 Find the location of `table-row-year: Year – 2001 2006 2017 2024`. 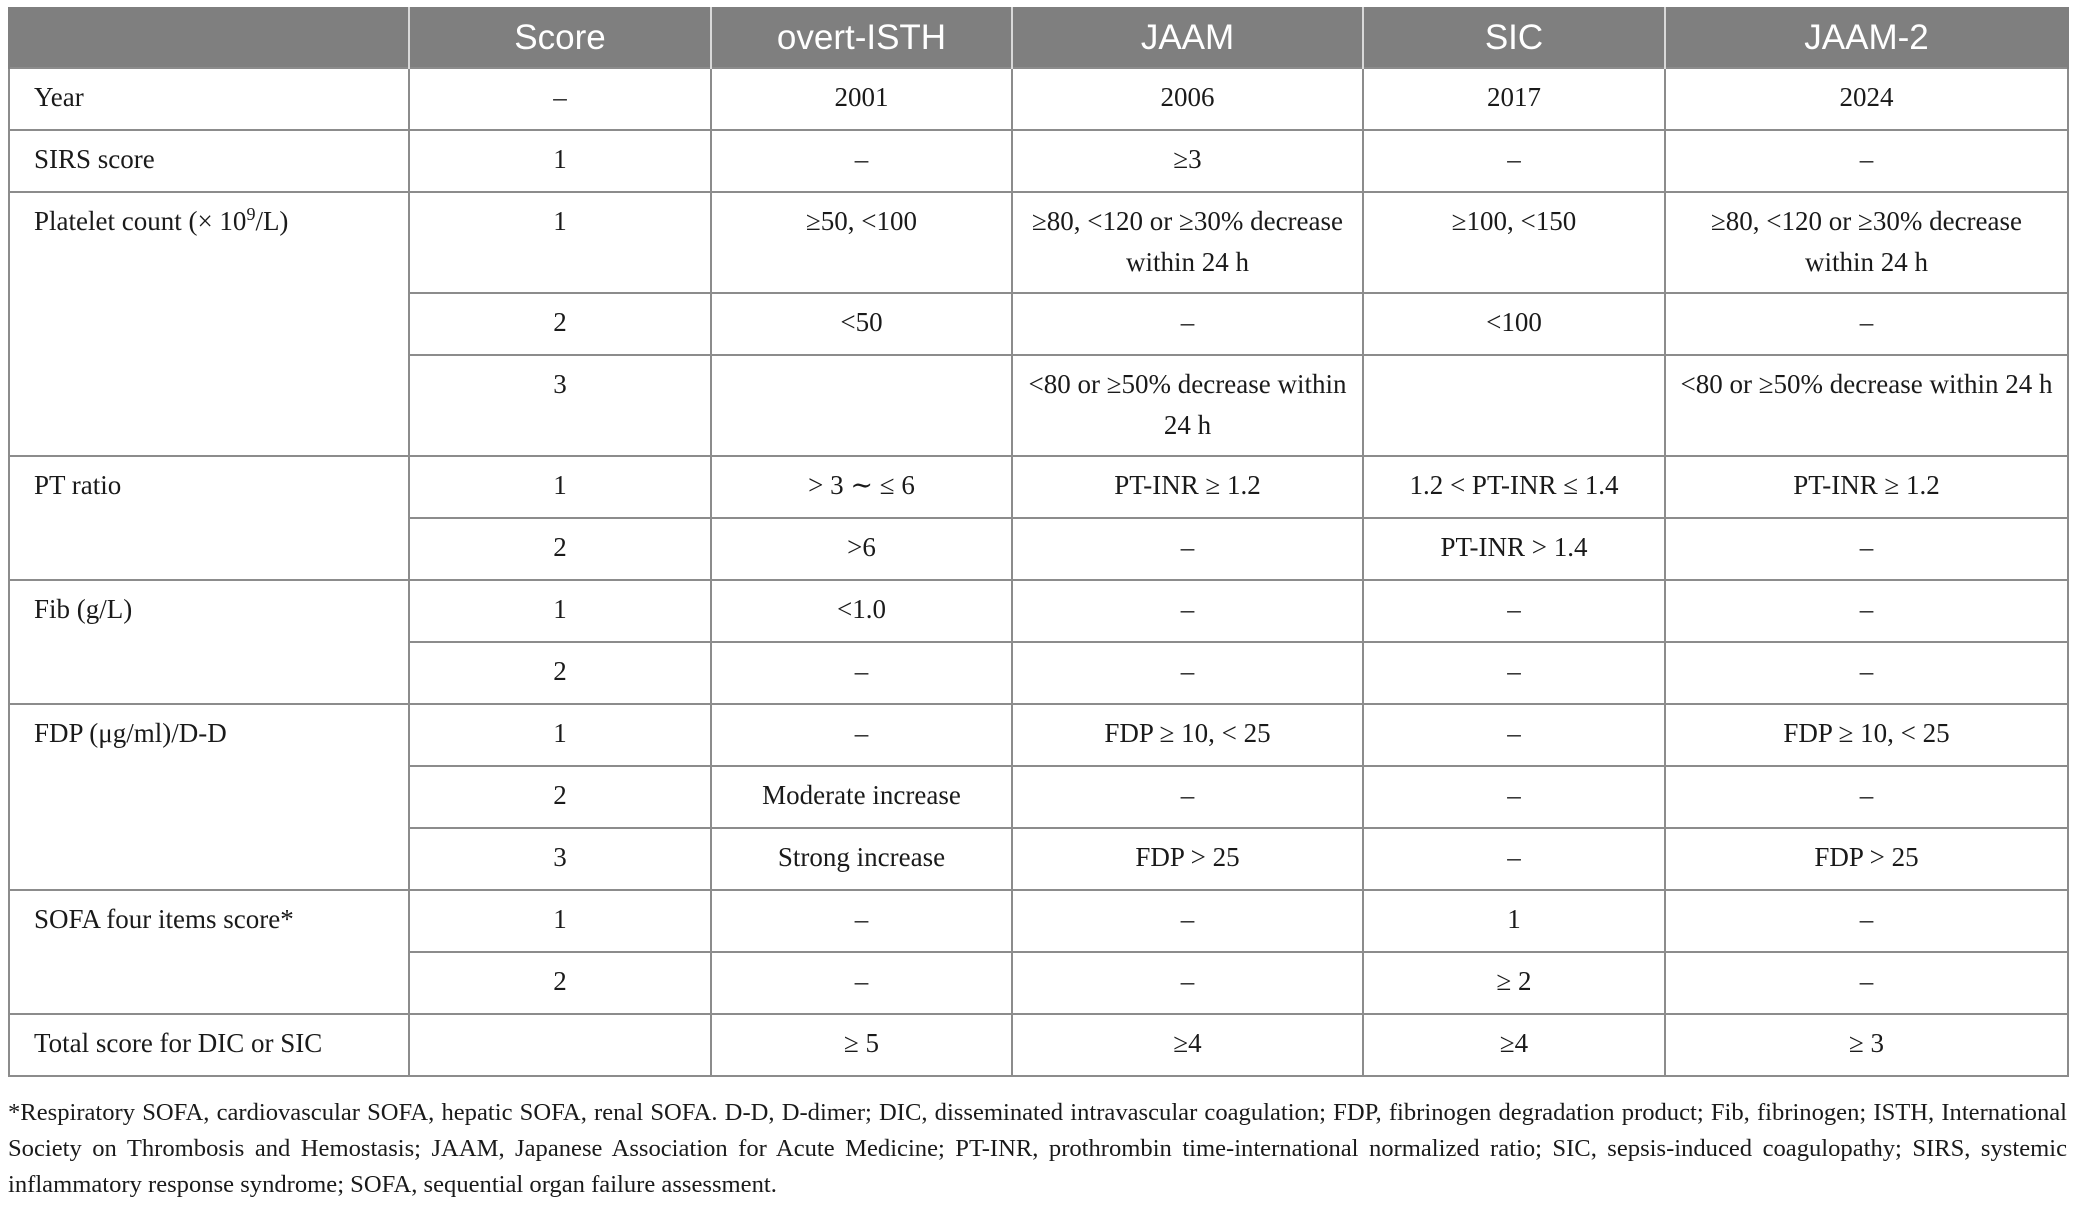

table-row-year: Year – 2001 2006 2017 2024 is located at coordinates (1038, 99).